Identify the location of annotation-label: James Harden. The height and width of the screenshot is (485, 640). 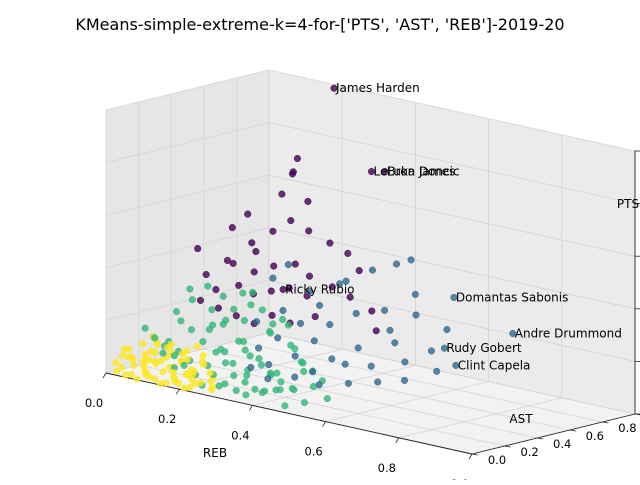
(377, 88).